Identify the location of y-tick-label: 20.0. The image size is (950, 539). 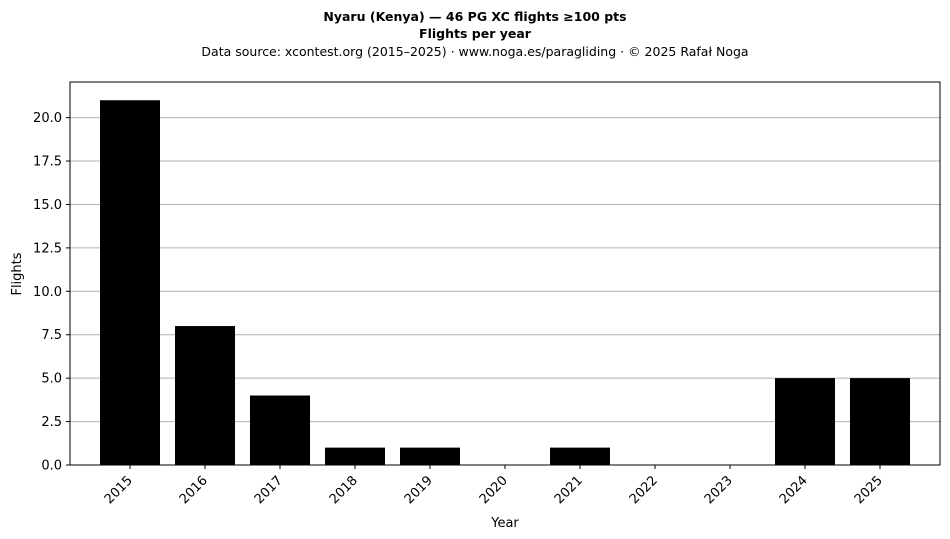
(47, 118).